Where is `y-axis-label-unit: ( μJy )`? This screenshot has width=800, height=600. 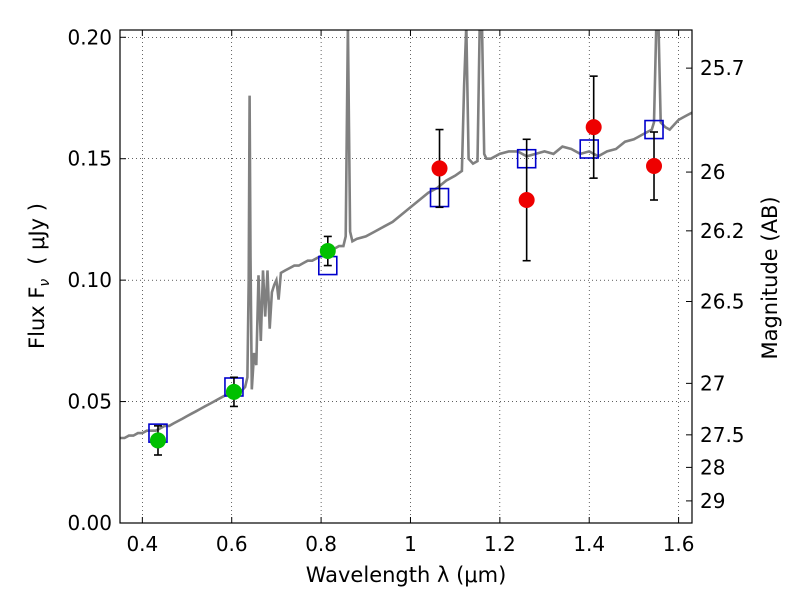
y-axis-label-unit: ( μJy ) is located at coordinates (37, 234).